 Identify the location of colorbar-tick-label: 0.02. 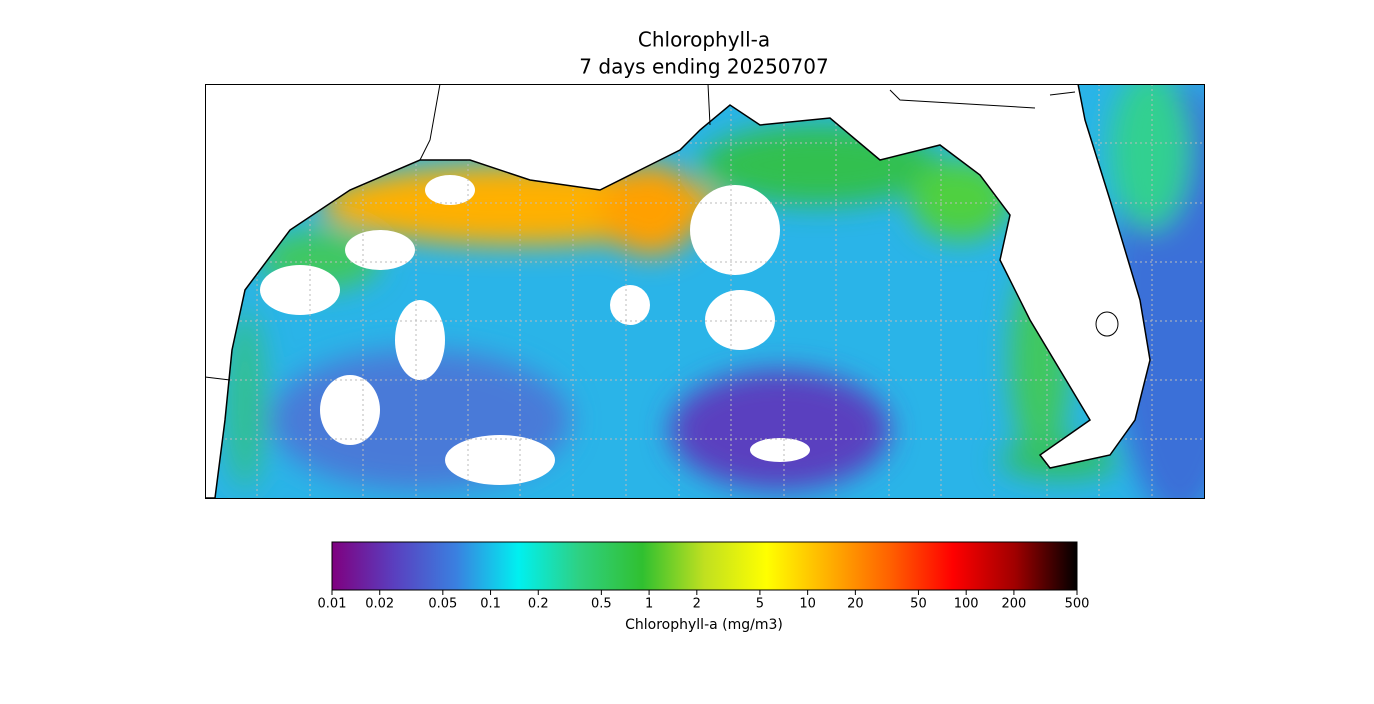
(379, 604).